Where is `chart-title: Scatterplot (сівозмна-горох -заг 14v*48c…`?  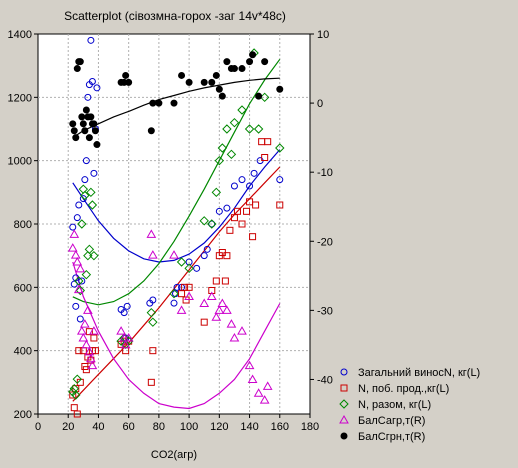
chart-title: Scatterplot (сівозмна-горох -заг 14v*48c… is located at coordinates (175, 16).